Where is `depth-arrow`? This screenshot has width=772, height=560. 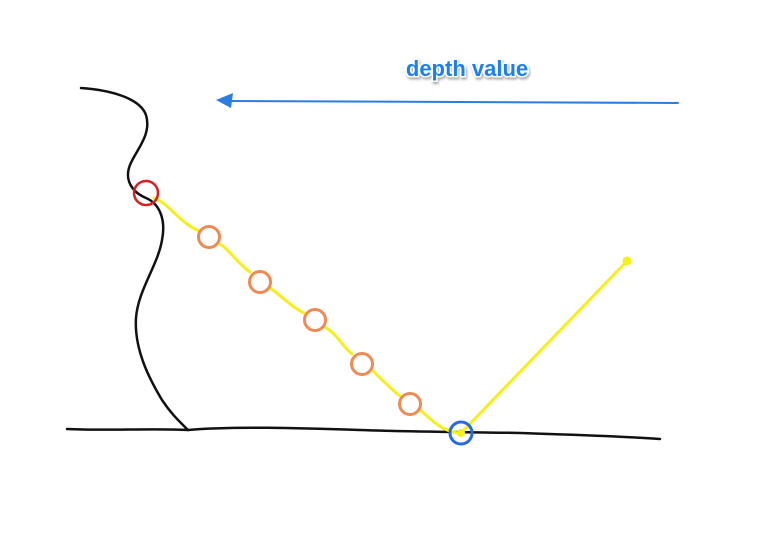 depth-arrow is located at coordinates (447, 100).